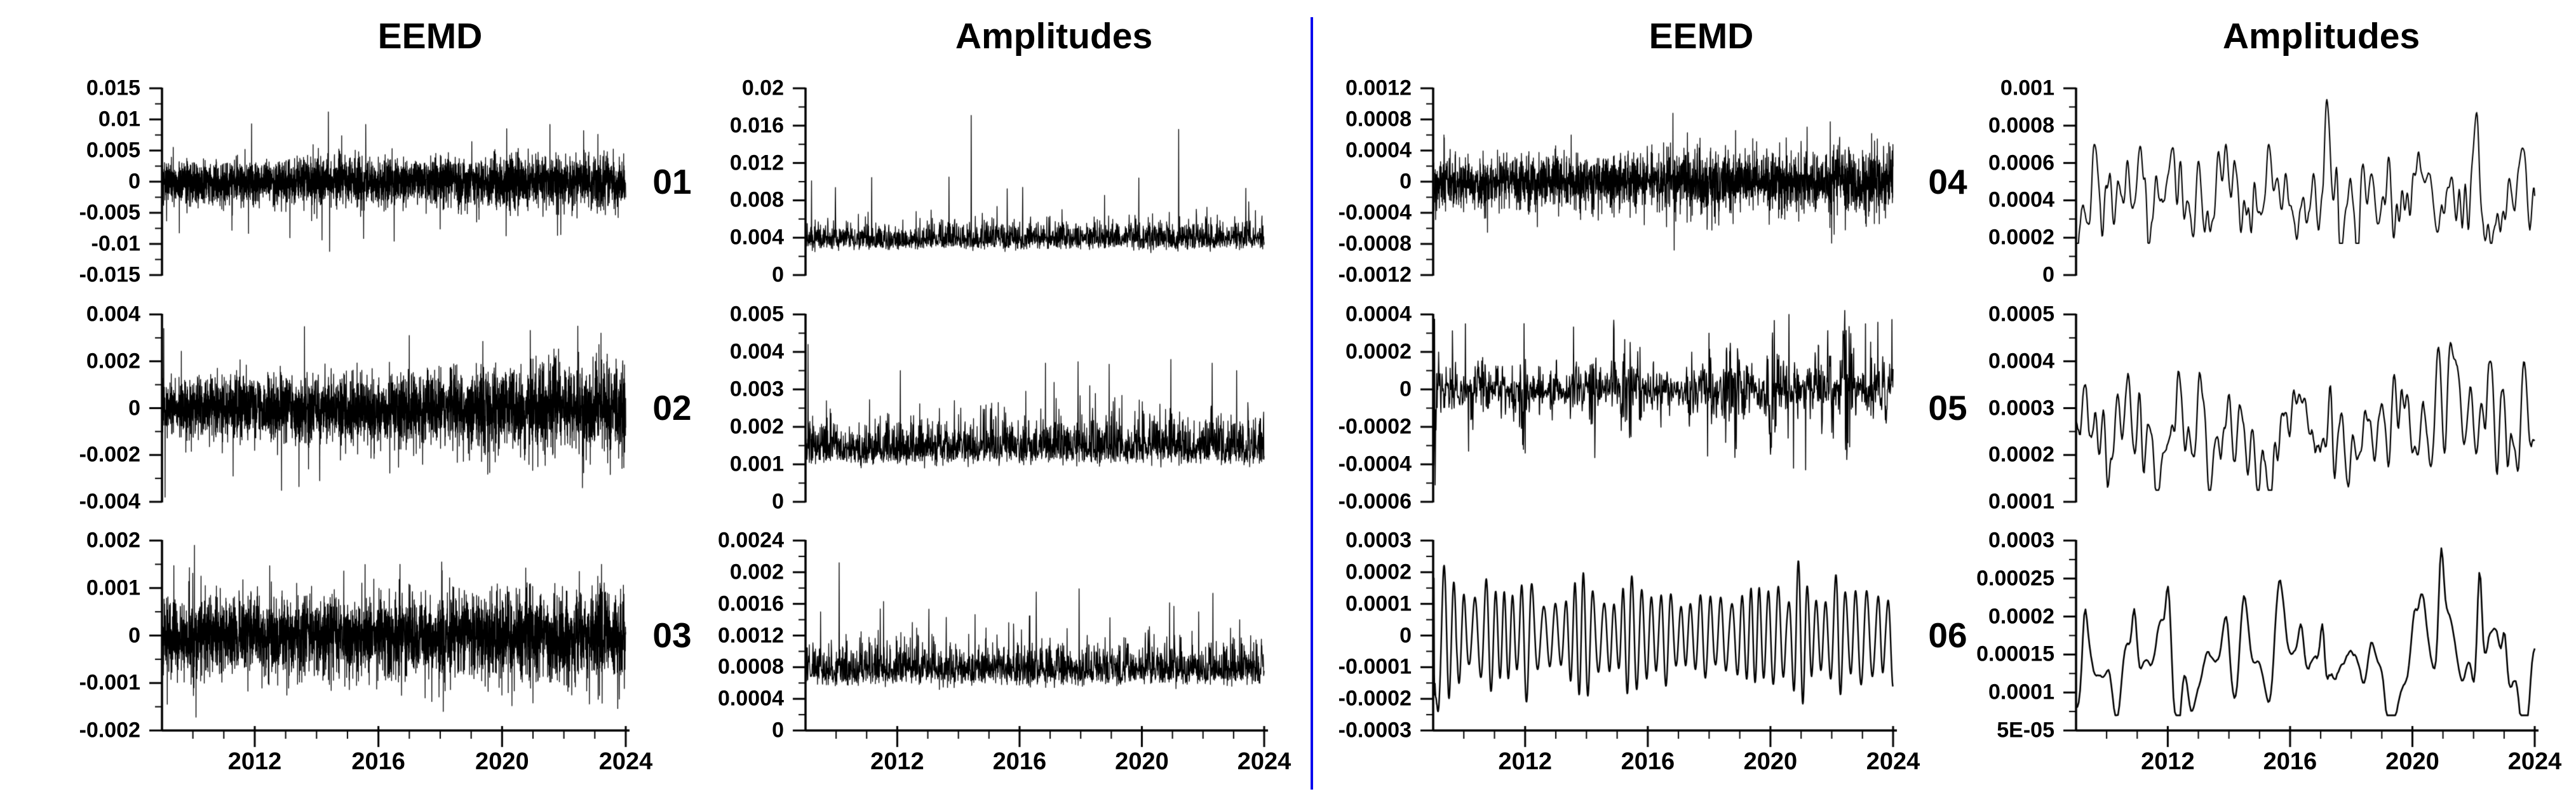 The width and height of the screenshot is (2576, 801). I want to click on y-tick-label: 0.012, so click(756, 163).